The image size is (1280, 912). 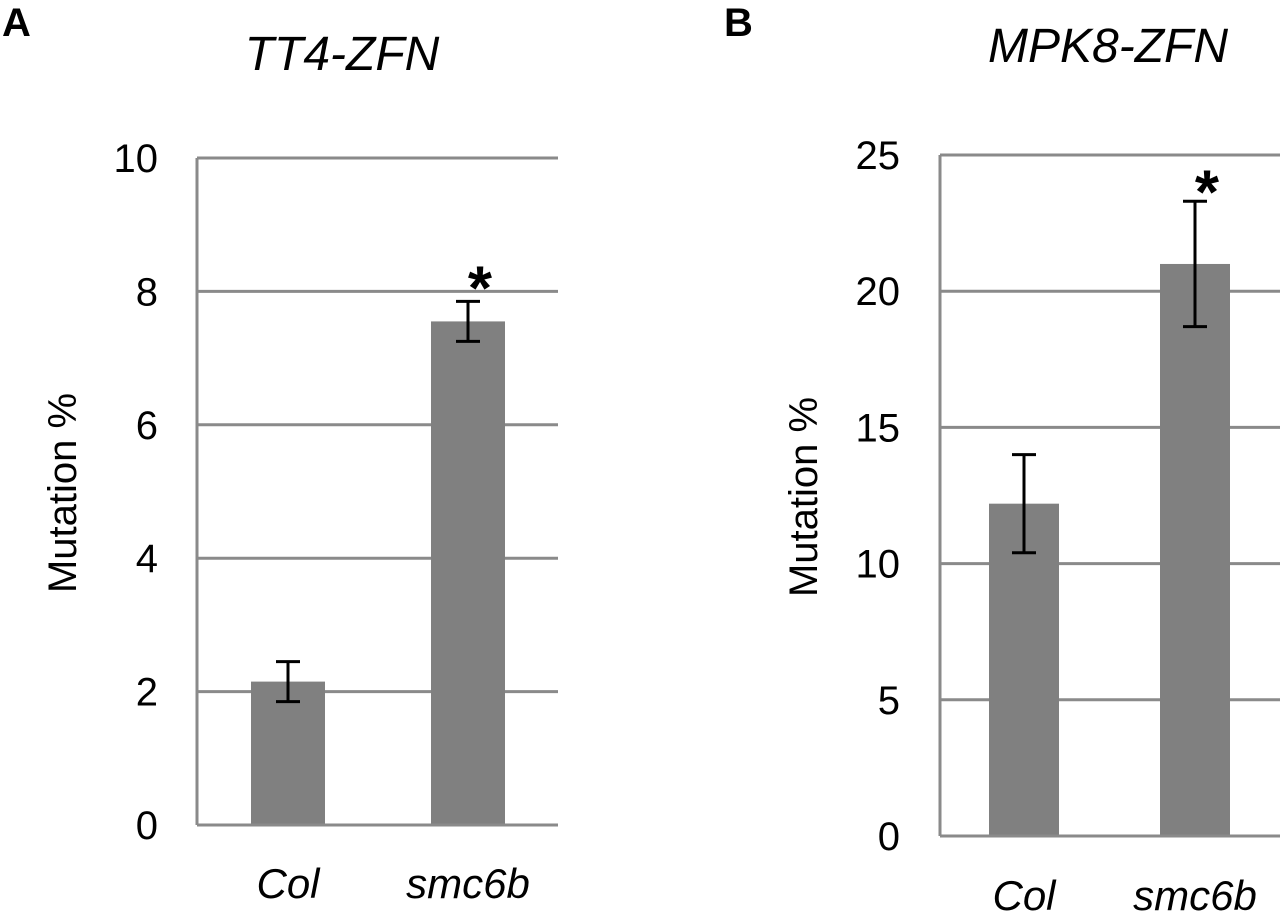 What do you see at coordinates (804, 497) in the screenshot?
I see `y-axis-label-b: Mutation %` at bounding box center [804, 497].